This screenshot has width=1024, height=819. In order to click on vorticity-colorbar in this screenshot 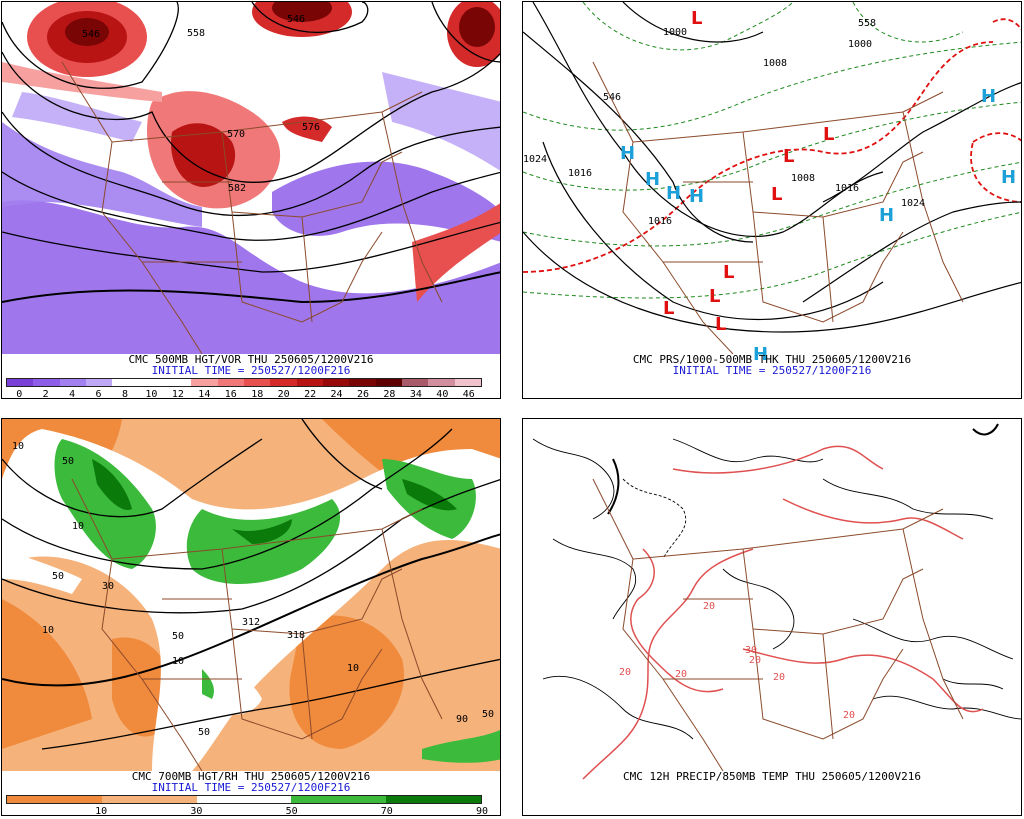, I will do `click(244, 382)`.